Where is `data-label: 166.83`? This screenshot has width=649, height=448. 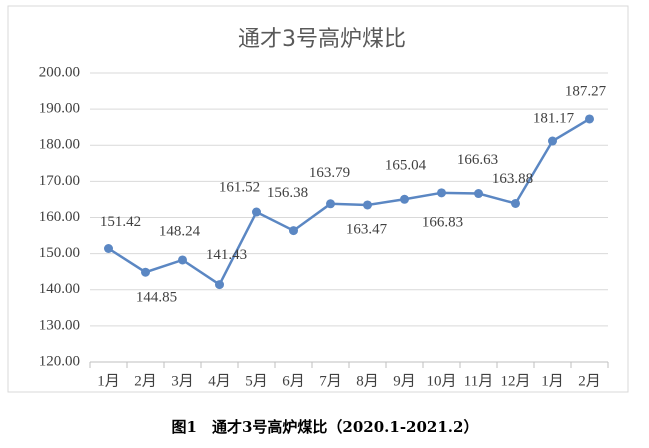
data-label: 166.83 is located at coordinates (442, 222).